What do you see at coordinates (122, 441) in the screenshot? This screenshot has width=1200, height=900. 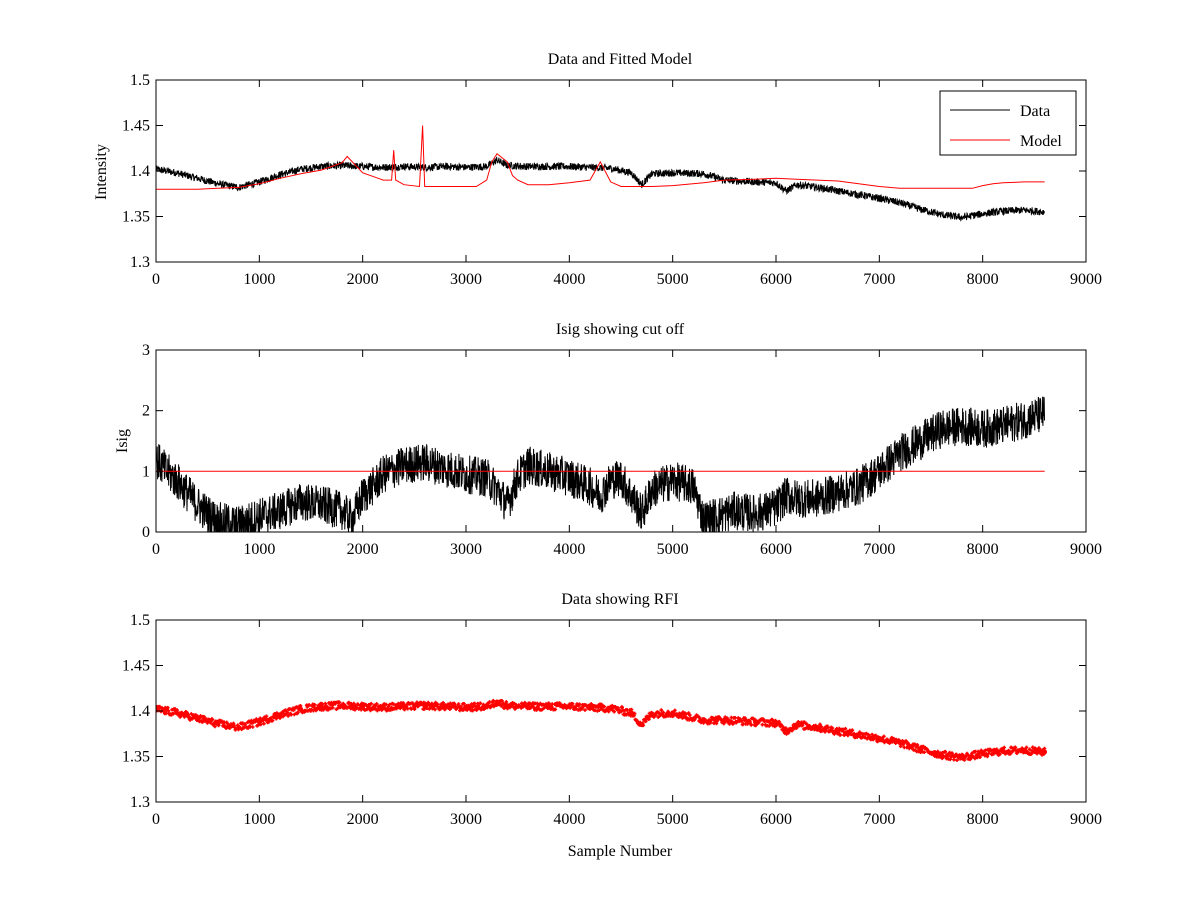 I see `y-axis-label: Isig` at bounding box center [122, 441].